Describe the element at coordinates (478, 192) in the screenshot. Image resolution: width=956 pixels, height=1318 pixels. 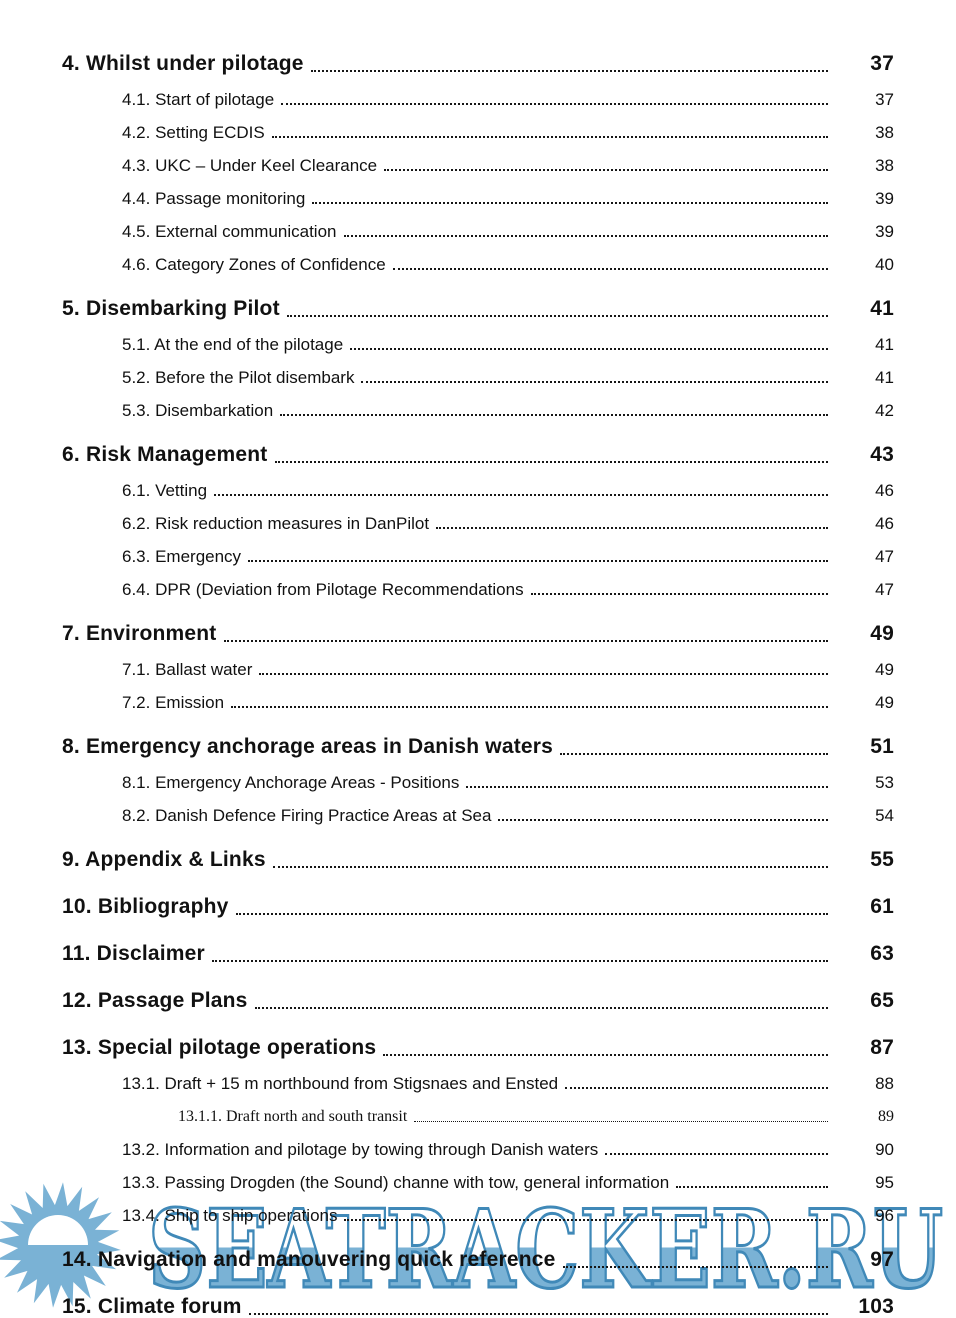
I see `toc-entry: 4.4. Passage monitoring 39` at that location.